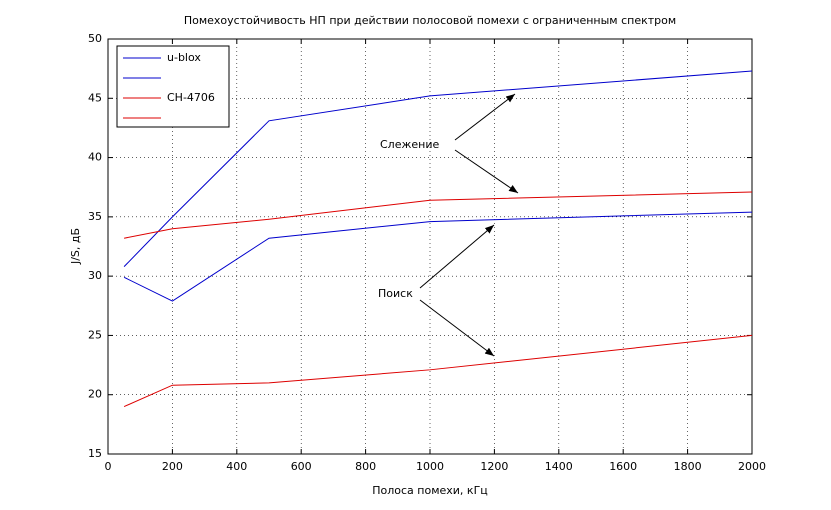 This screenshot has height=510, width=831. What do you see at coordinates (752, 466) in the screenshot?
I see `x-tick-label: 2000` at bounding box center [752, 466].